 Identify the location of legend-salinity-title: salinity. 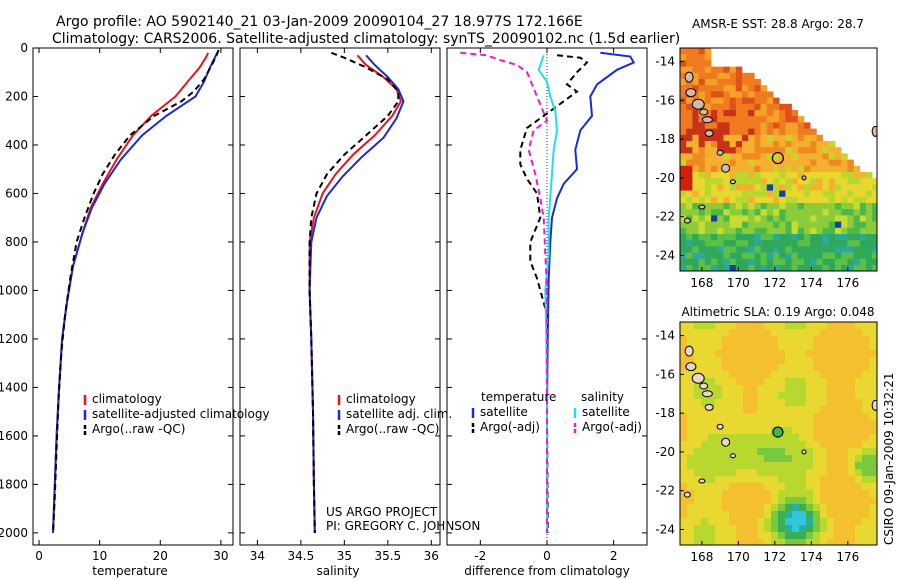
(602, 397).